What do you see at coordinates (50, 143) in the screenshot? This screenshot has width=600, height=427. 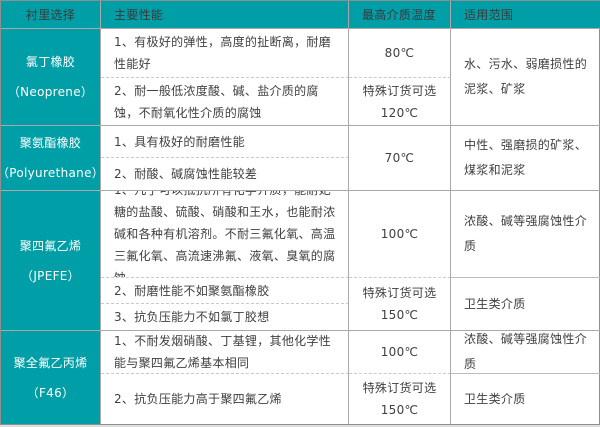 I see `material-name: 聚氨酯橡胶` at bounding box center [50, 143].